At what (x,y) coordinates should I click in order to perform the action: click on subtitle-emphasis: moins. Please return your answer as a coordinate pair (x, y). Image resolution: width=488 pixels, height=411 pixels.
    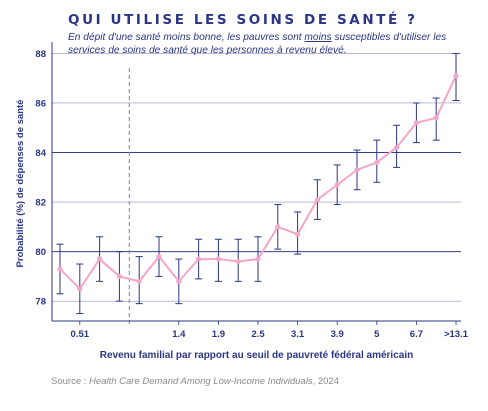
    Looking at the image, I should click on (318, 37).